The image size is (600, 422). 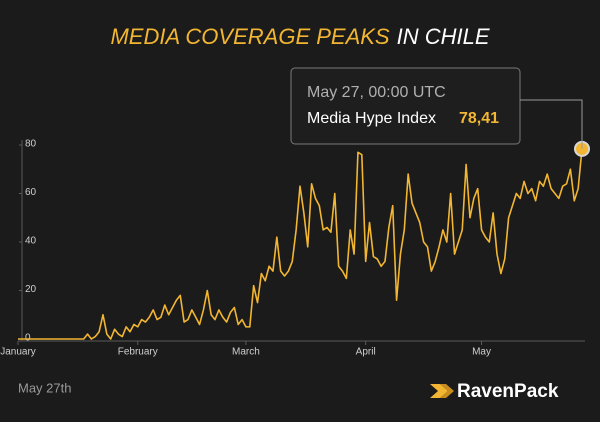 What do you see at coordinates (479, 118) in the screenshot?
I see `tooltip-value: 78,41` at bounding box center [479, 118].